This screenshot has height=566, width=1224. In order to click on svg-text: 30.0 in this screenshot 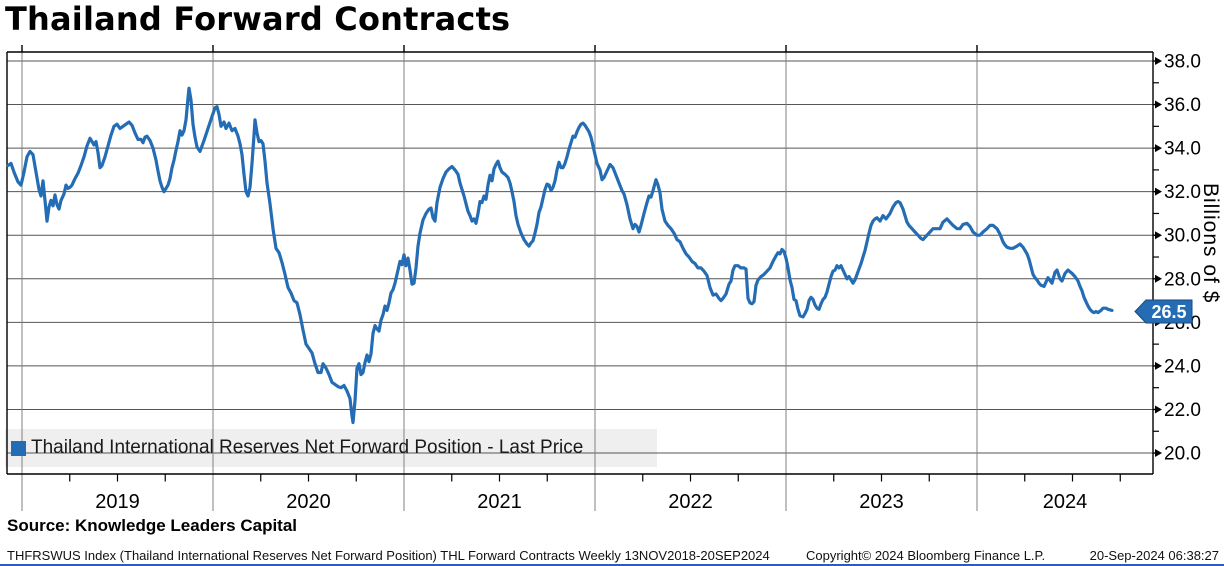, I will do `click(1182, 236)`.